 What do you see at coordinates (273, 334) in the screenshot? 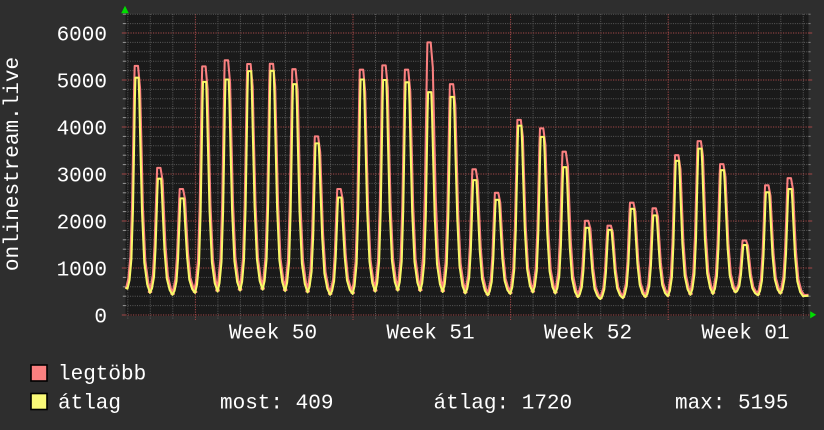
I see `svg-text: Week 50` at bounding box center [273, 334].